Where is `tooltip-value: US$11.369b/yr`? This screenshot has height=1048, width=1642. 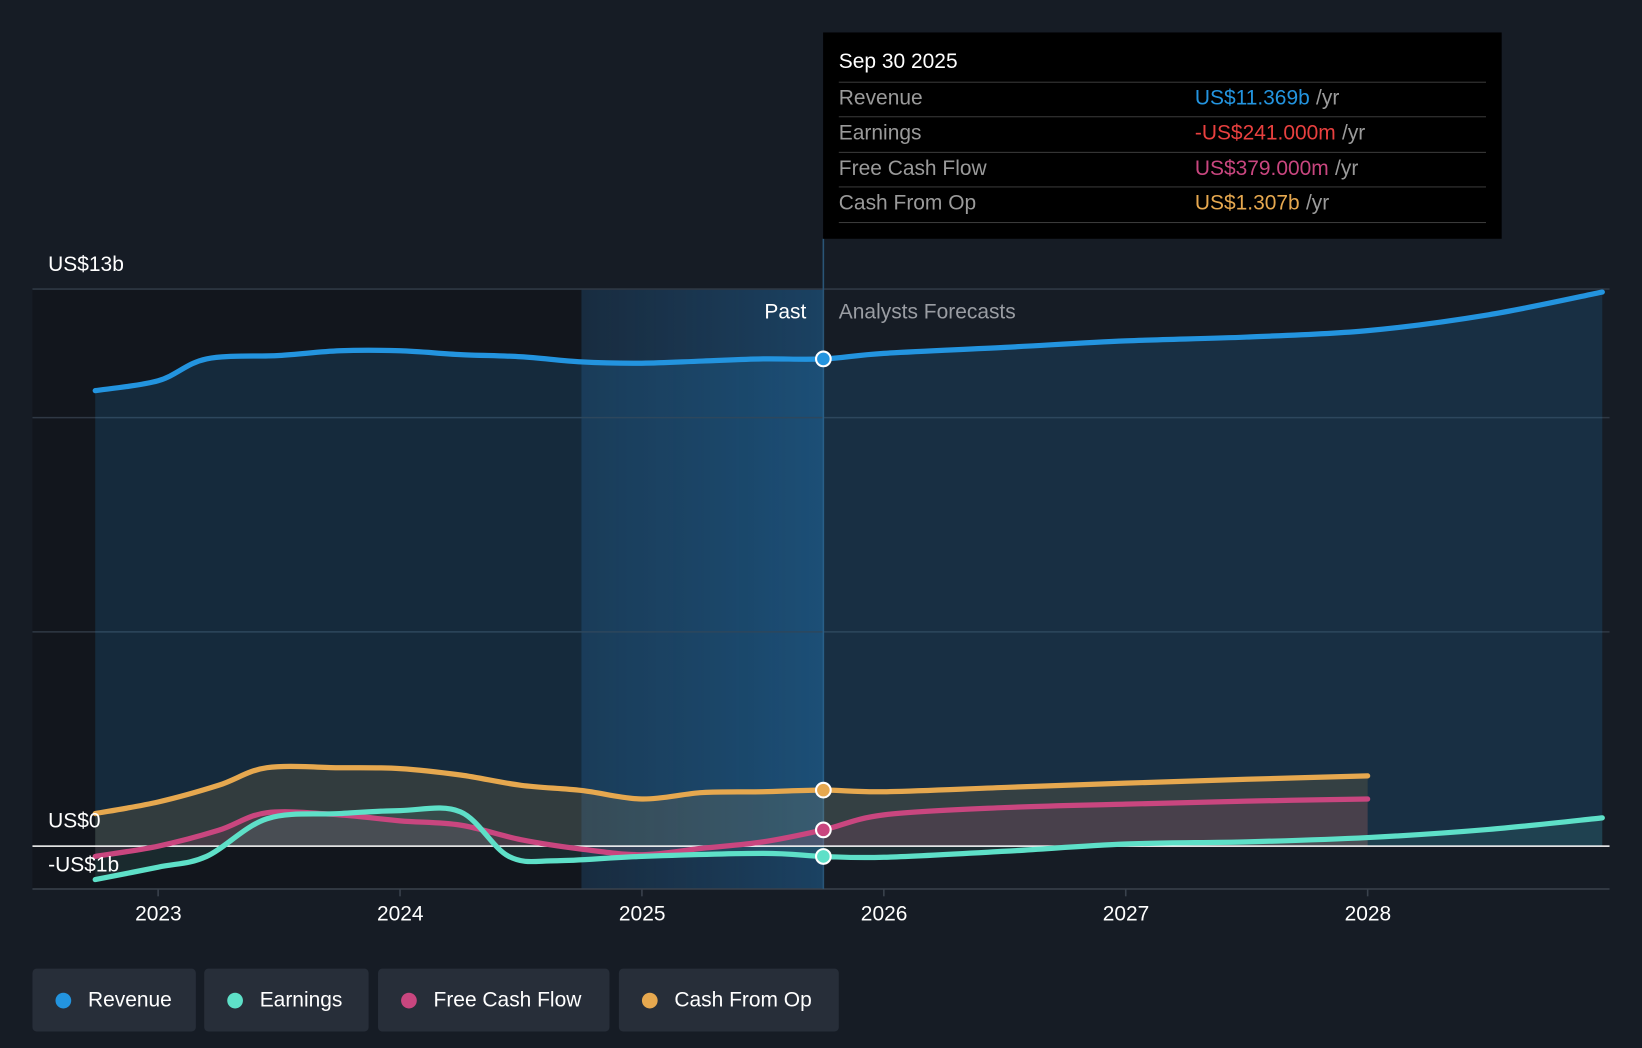 tooltip-value: US$11.369b/yr is located at coordinates (1267, 99).